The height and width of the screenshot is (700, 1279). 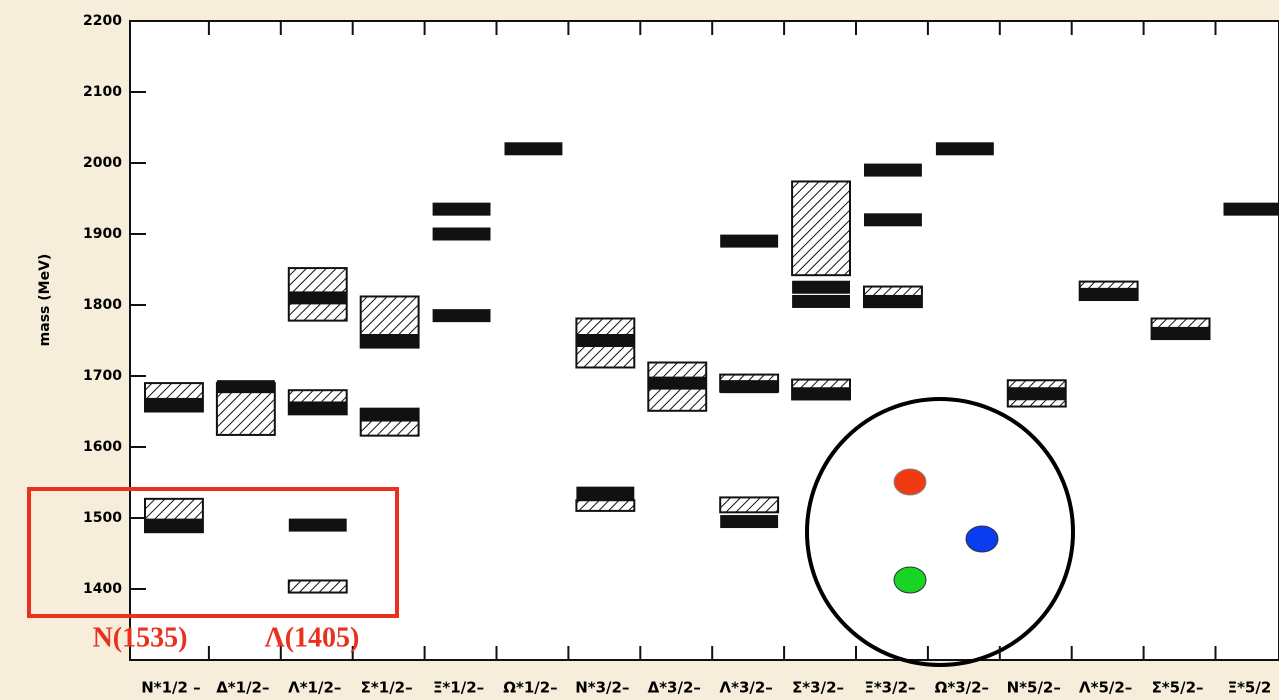 I want to click on y-tick-label: 2100, so click(x=102, y=92).